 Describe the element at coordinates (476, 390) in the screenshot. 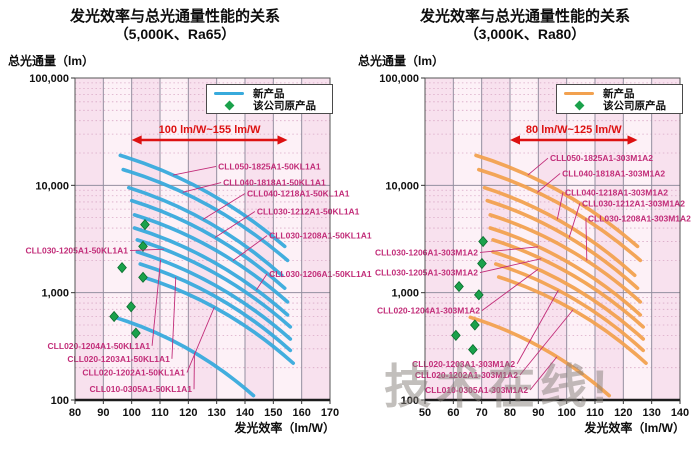

I see `product-label: CLL010-0305A1-303M1A2` at that location.